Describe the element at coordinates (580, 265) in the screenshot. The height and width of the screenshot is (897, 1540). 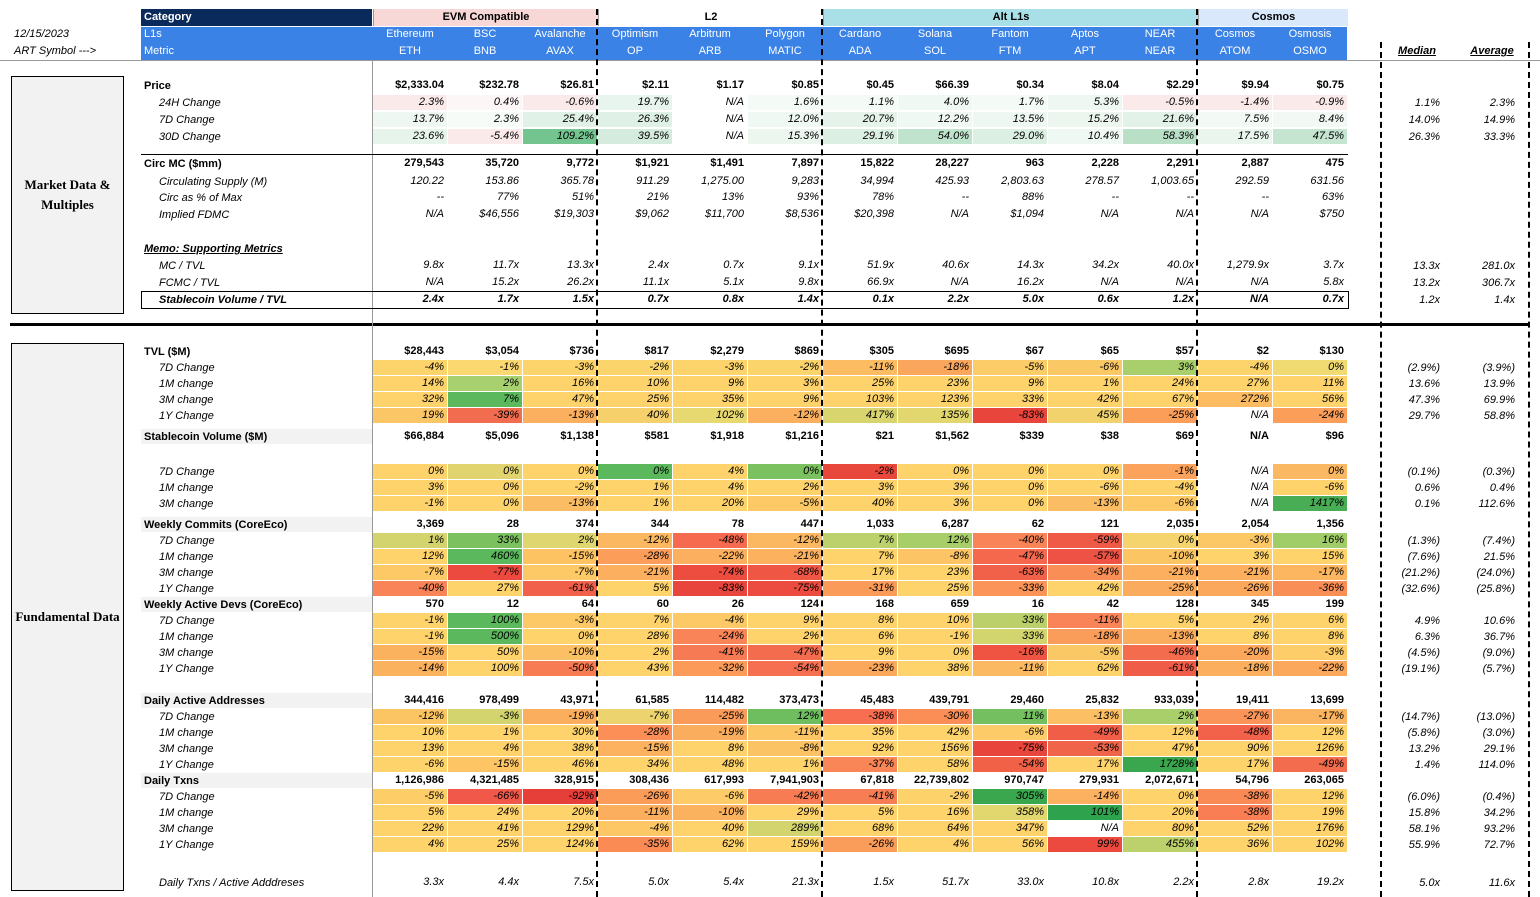
I see `data-cell: 13.3x` at that location.